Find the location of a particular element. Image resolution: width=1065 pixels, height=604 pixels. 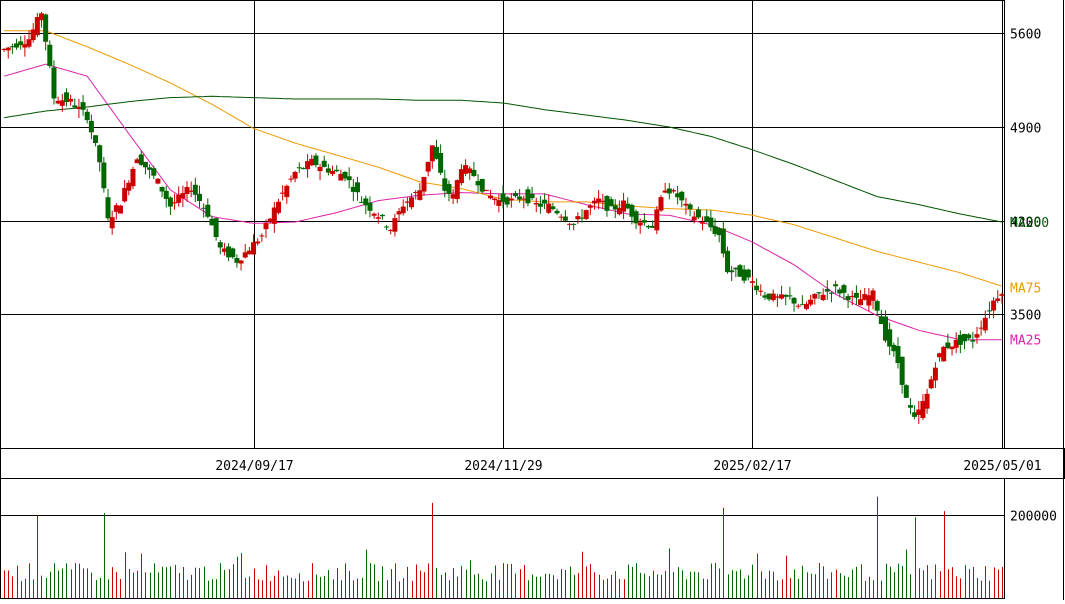

volume-tick-label: 200000 is located at coordinates (1033, 517).